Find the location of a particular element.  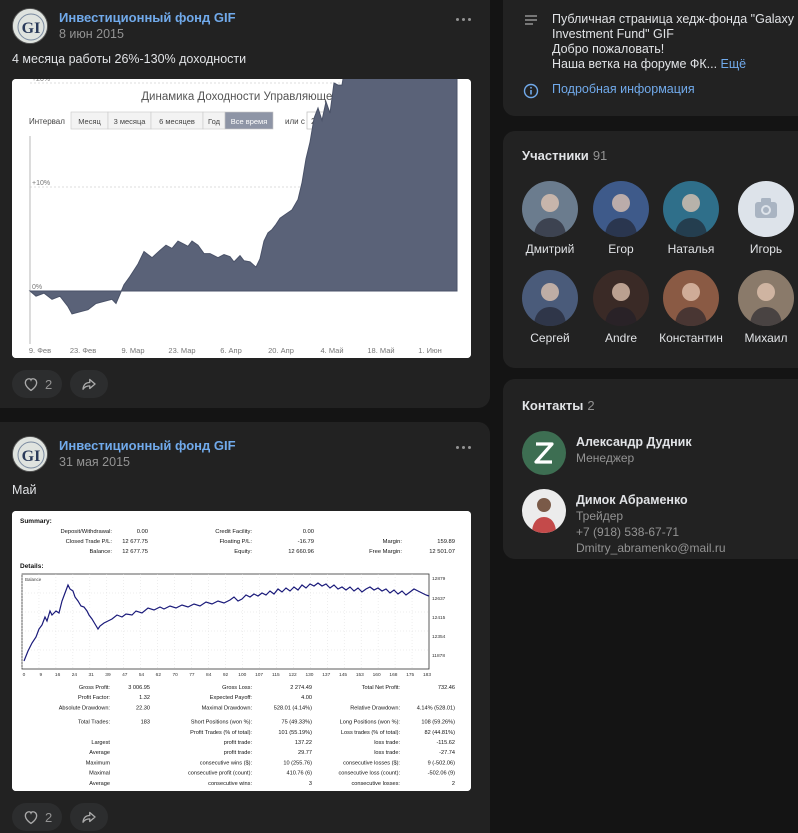

period-button: Год is located at coordinates (214, 120).